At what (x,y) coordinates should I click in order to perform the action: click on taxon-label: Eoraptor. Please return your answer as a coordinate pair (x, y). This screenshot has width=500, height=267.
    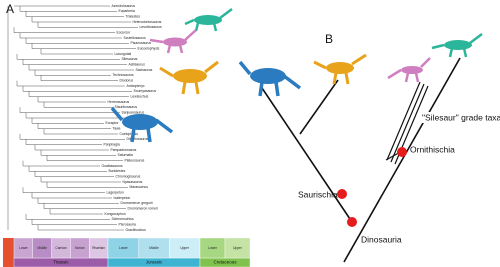
    Looking at the image, I should click on (113, 123).